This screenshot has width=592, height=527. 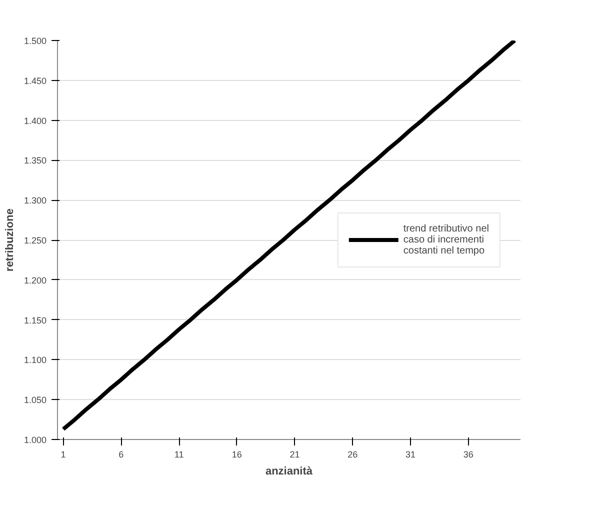 I want to click on y-tick-label: 1.350, so click(x=35, y=161).